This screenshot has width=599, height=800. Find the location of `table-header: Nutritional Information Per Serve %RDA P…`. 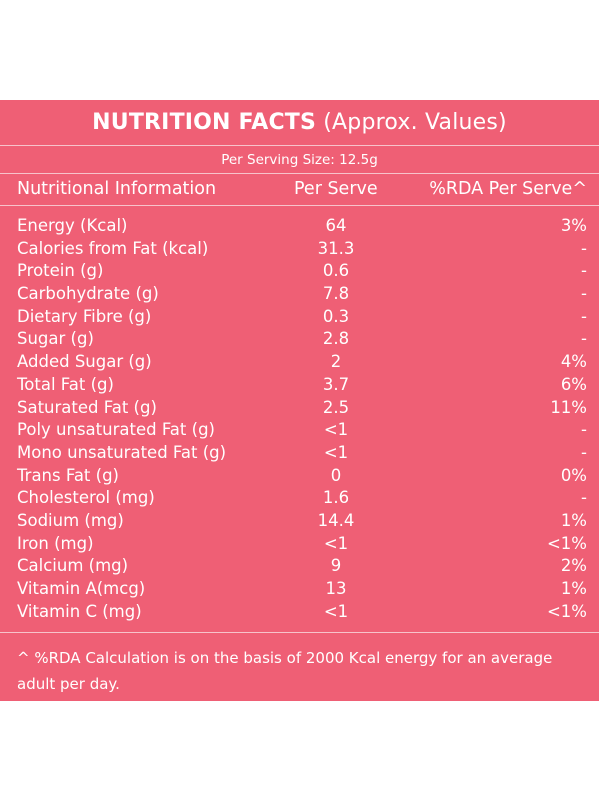

table-header: Nutritional Information Per Serve %RDA P… is located at coordinates (299, 190).